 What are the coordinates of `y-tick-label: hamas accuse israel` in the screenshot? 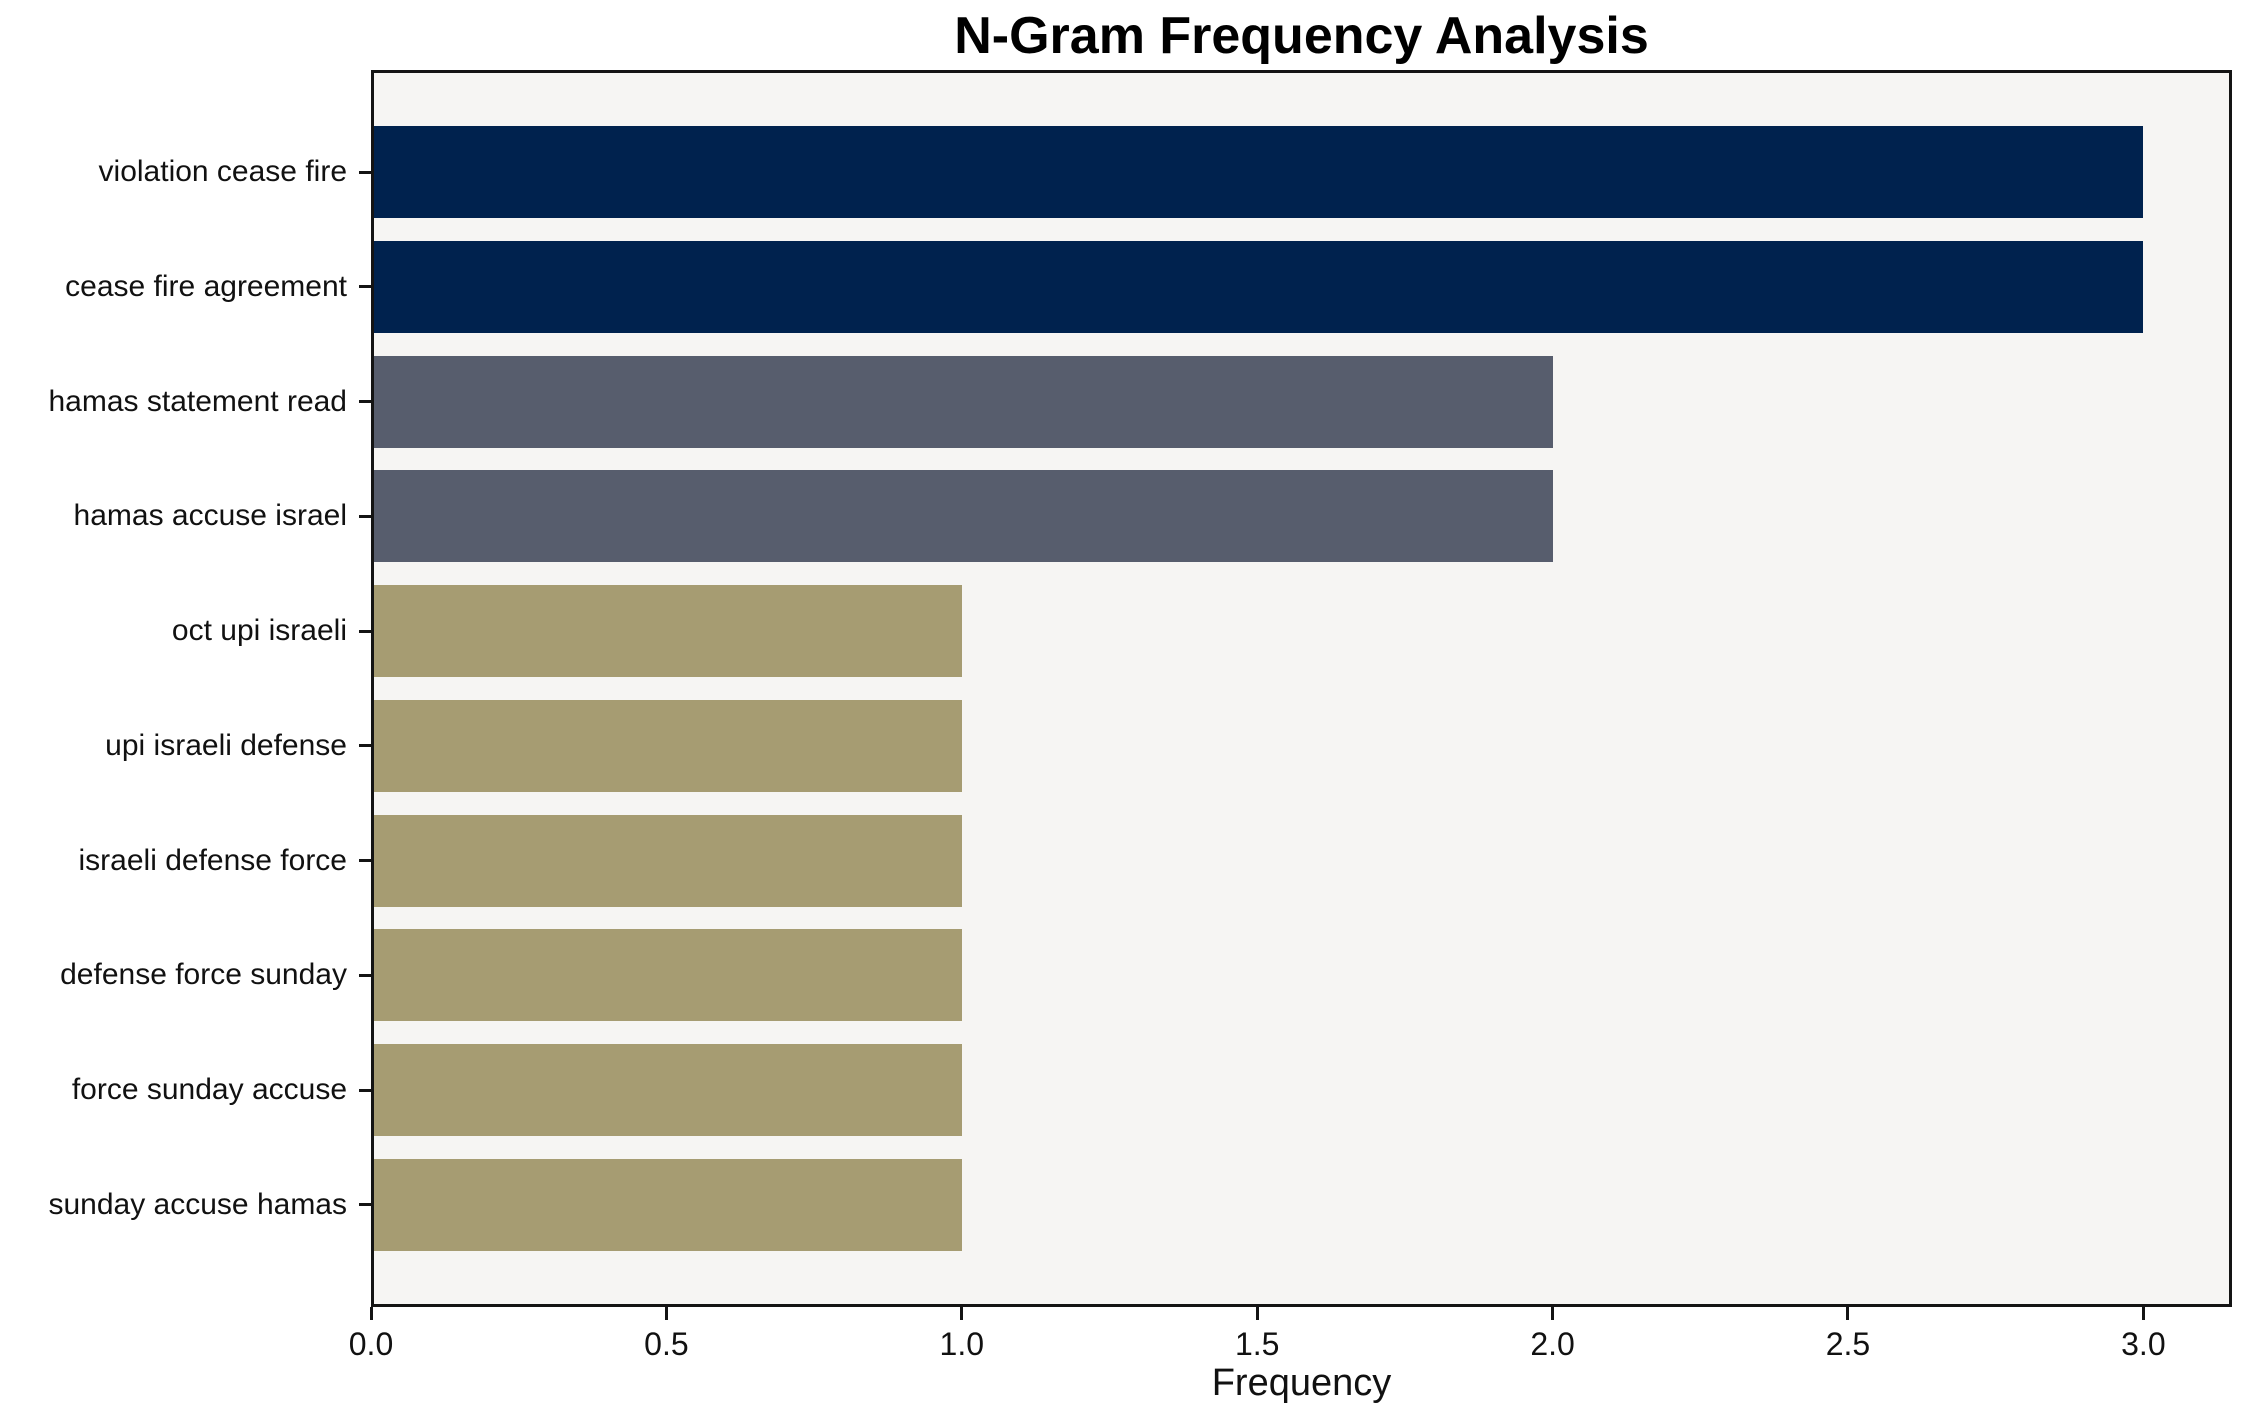 It's located at (210, 516).